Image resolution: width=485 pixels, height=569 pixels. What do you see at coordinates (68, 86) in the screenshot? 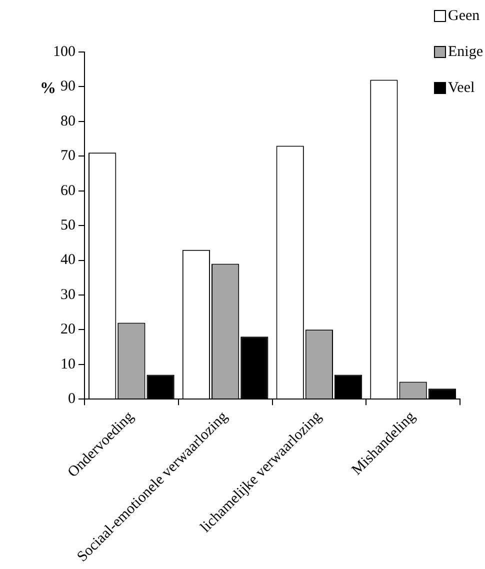
I see `y-tick-label: 90` at bounding box center [68, 86].